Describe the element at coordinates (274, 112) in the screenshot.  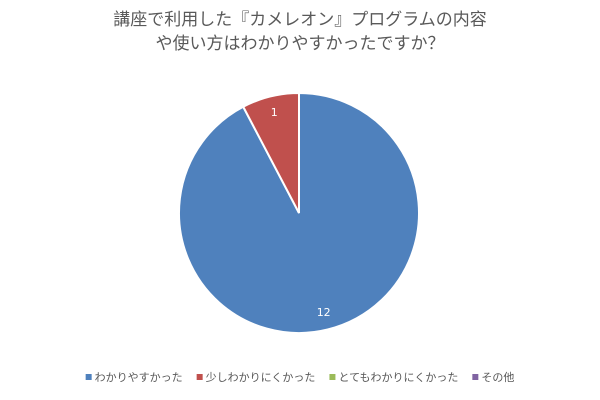
I see `data-label: 1` at that location.